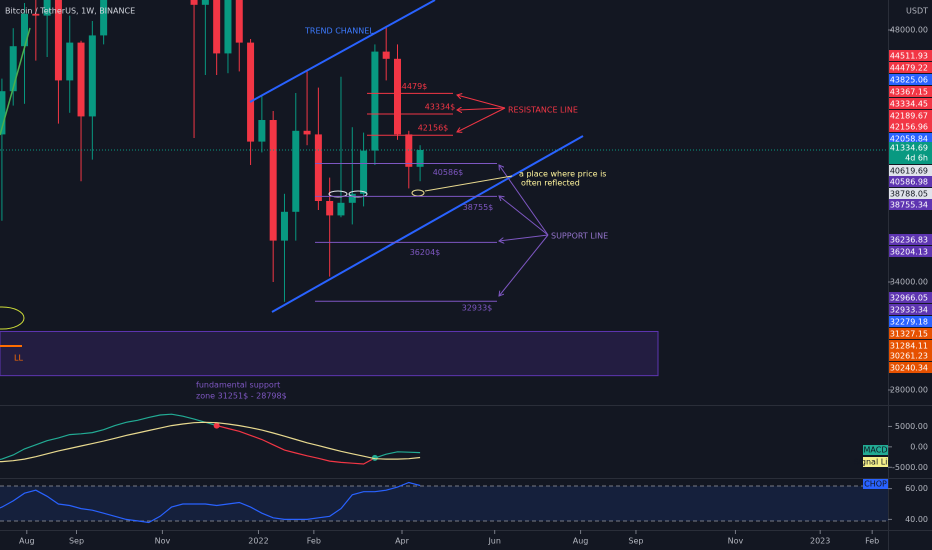  I want to click on trend-channel-upper, so click(342, 51).